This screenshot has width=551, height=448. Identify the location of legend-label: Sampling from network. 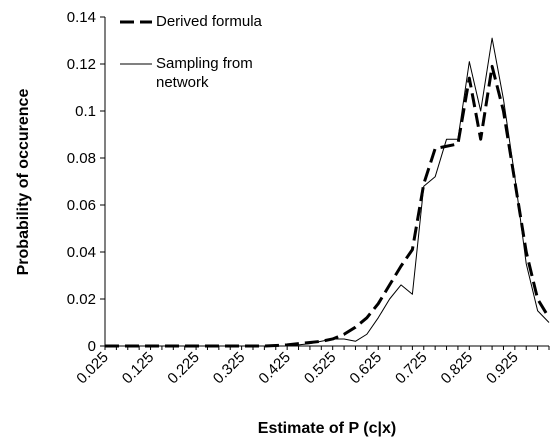
(204, 73).